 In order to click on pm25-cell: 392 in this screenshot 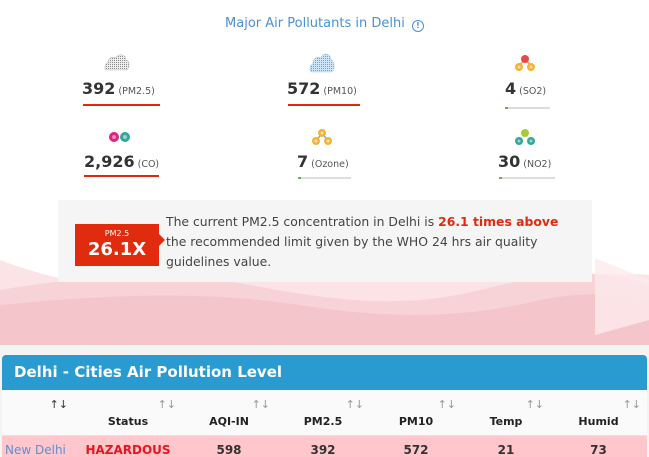, I will do `click(323, 446)`.